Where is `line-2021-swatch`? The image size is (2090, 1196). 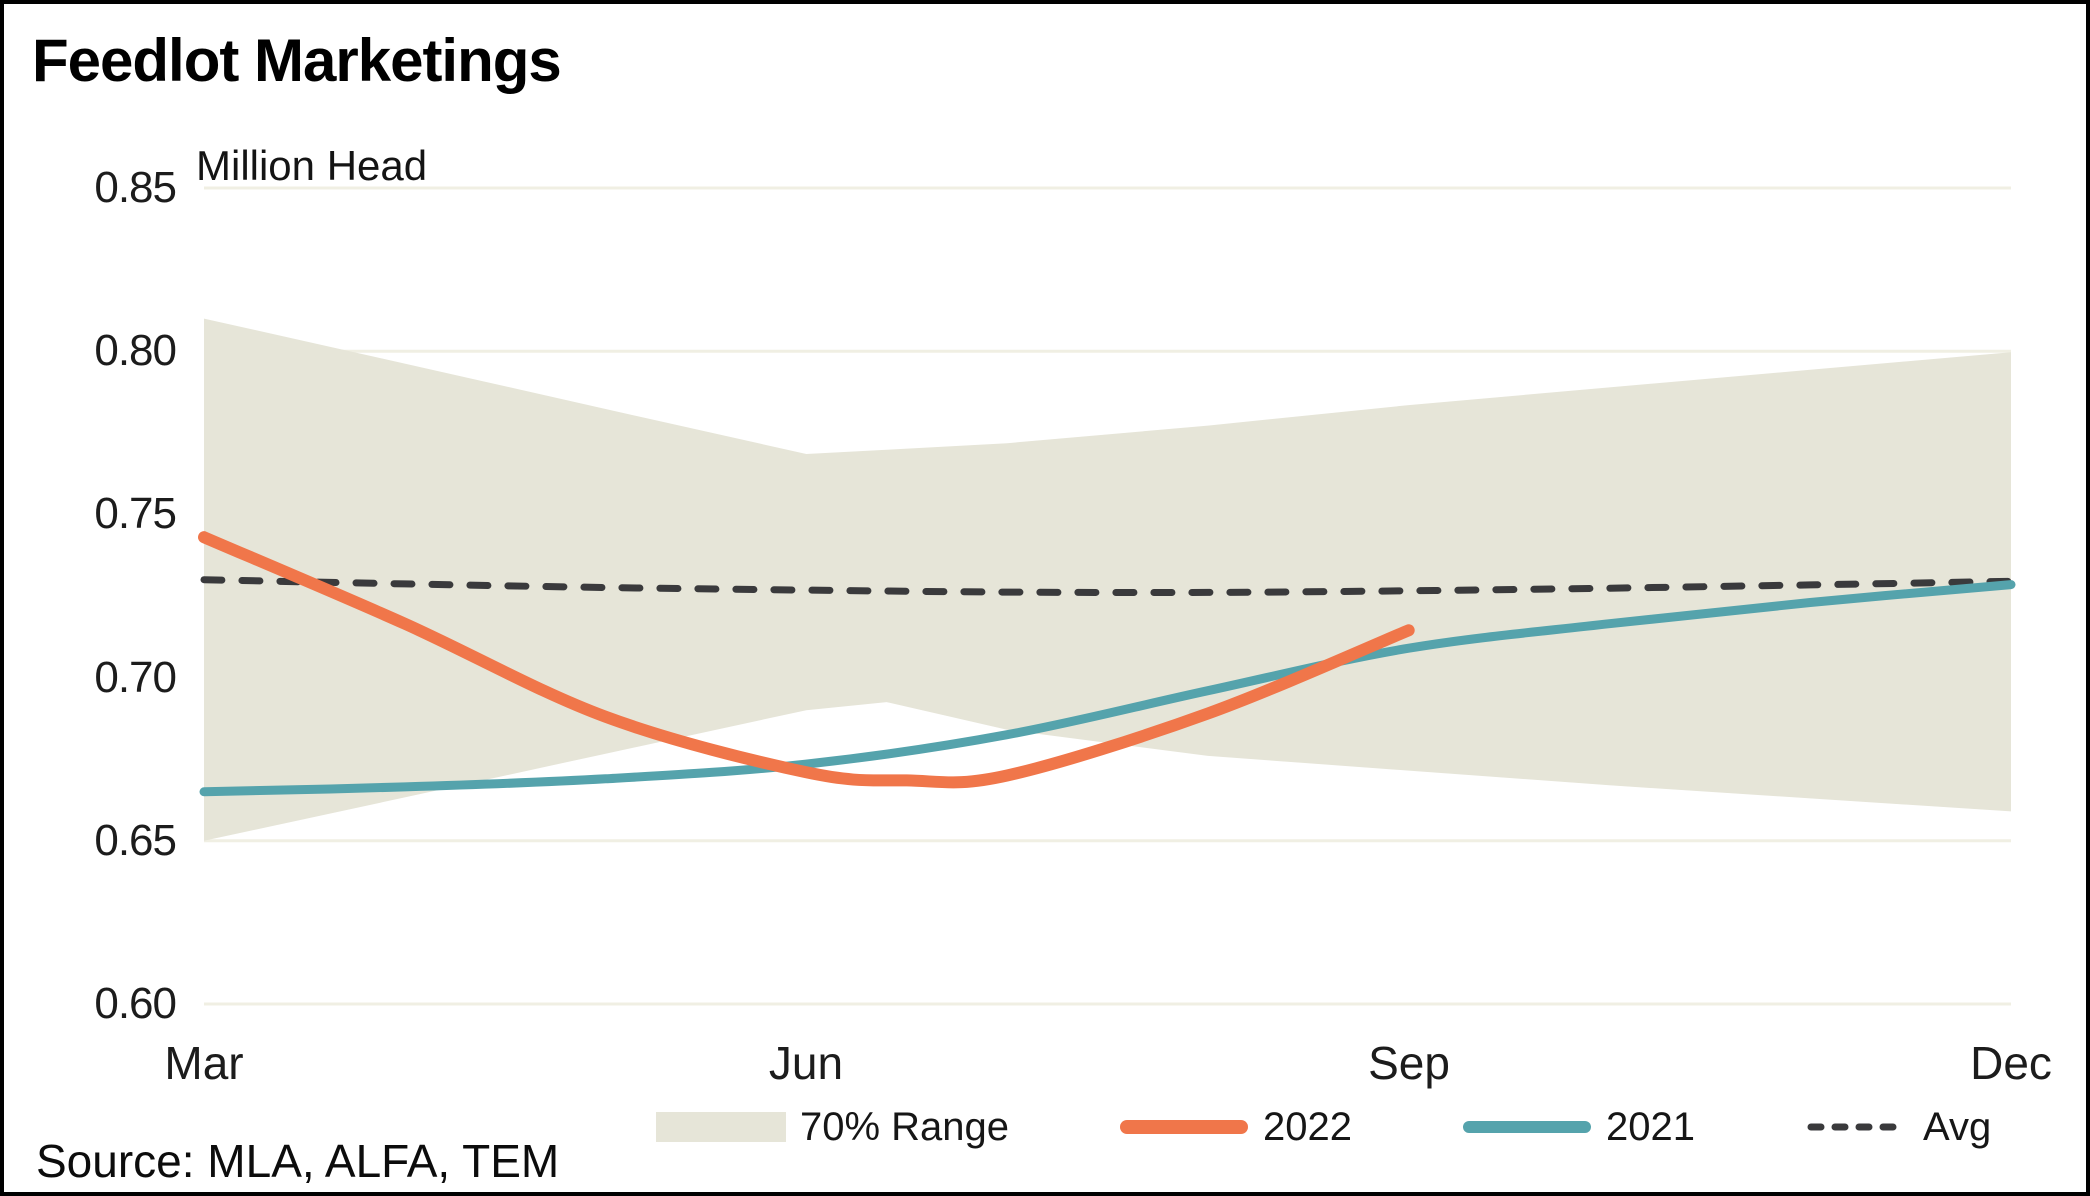
line-2021-swatch is located at coordinates (1527, 1127).